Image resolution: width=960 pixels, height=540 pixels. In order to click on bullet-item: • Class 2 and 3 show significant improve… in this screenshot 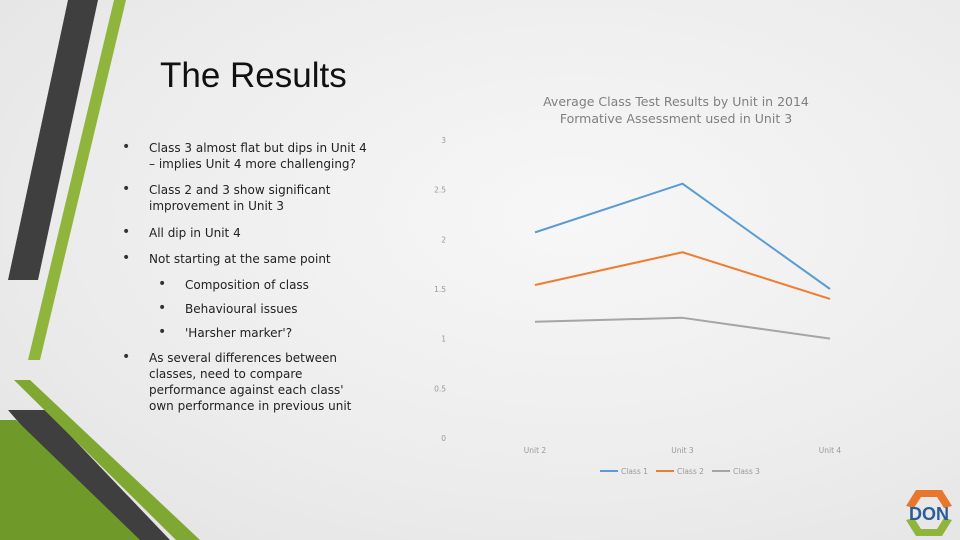, I will do `click(247, 197)`.